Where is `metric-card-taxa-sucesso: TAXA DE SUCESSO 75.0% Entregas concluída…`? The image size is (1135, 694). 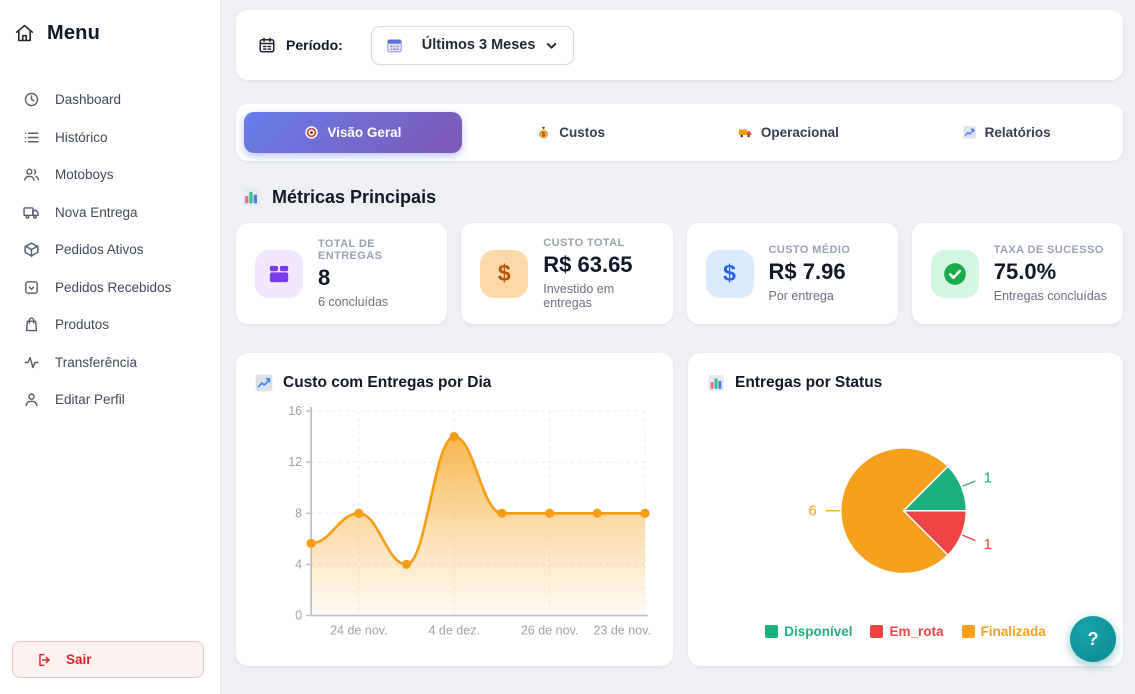 metric-card-taxa-sucesso: TAXA DE SUCESSO 75.0% Entregas concluída… is located at coordinates (1017, 273).